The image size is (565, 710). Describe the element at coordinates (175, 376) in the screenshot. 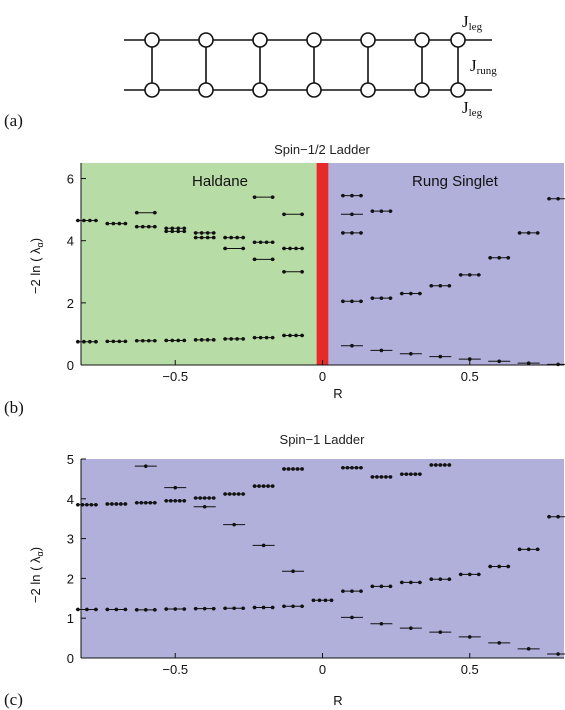

I see `x-tick-label: −0.5` at that location.